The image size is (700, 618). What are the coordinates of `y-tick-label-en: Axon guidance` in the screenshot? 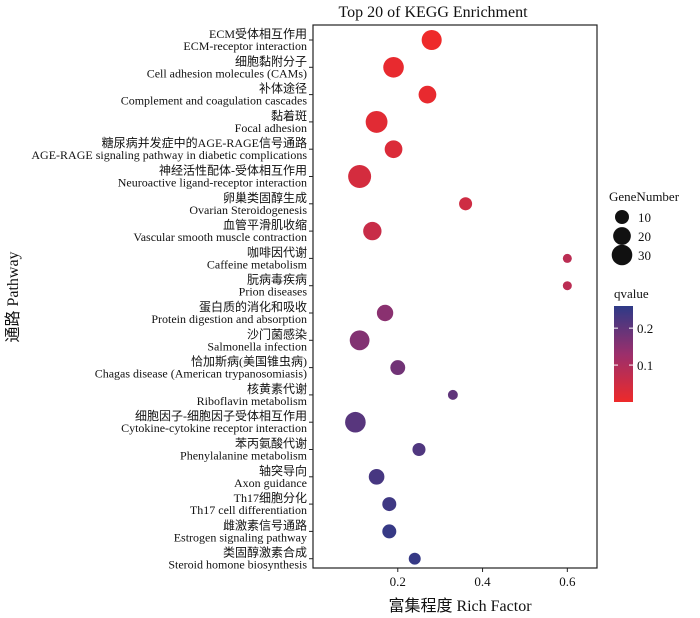 It's located at (270, 483).